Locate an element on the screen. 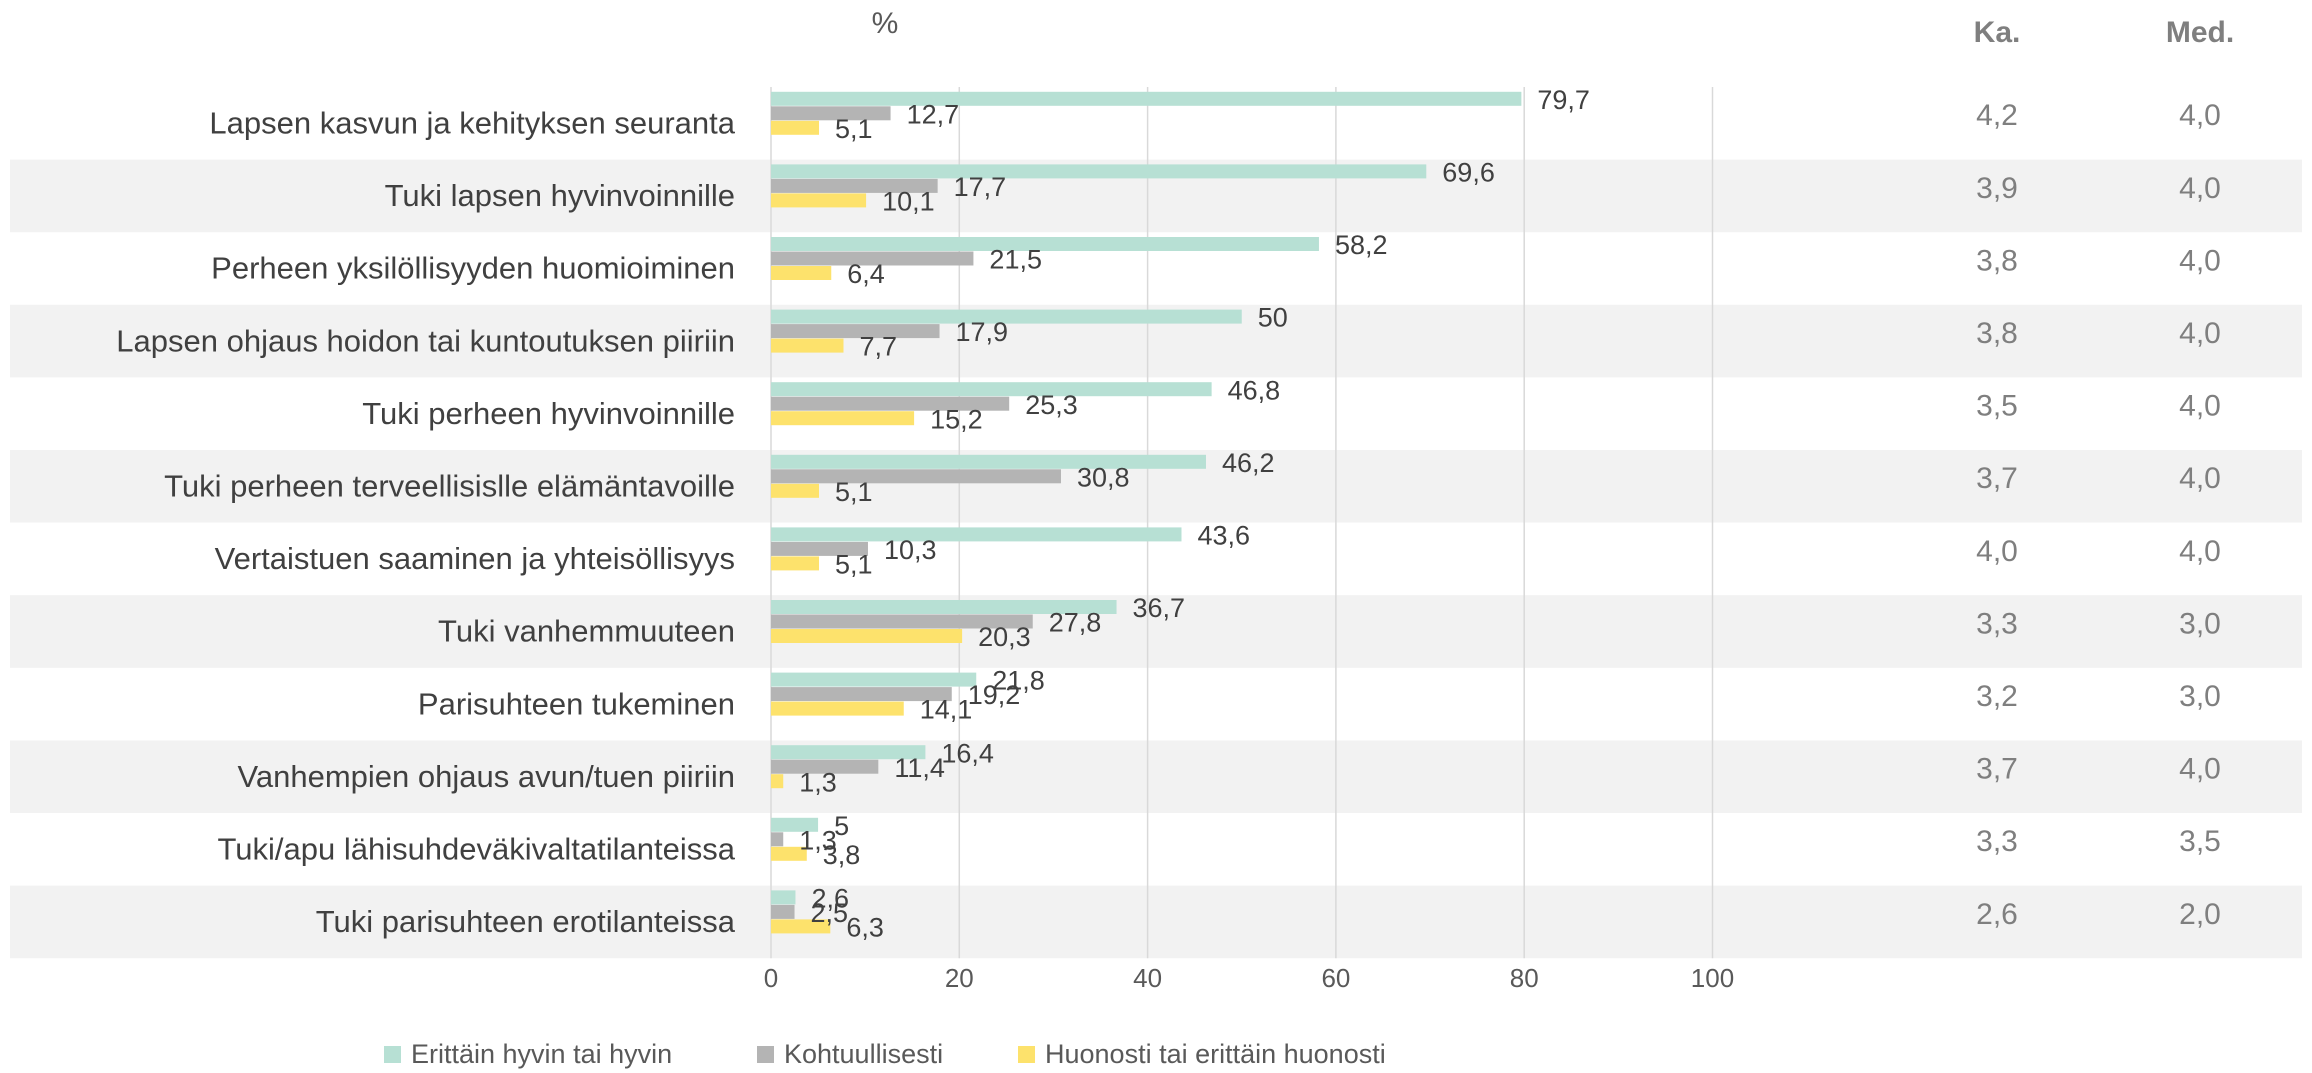 This screenshot has height=1073, width=2312. data-label: 15,2 is located at coordinates (956, 419).